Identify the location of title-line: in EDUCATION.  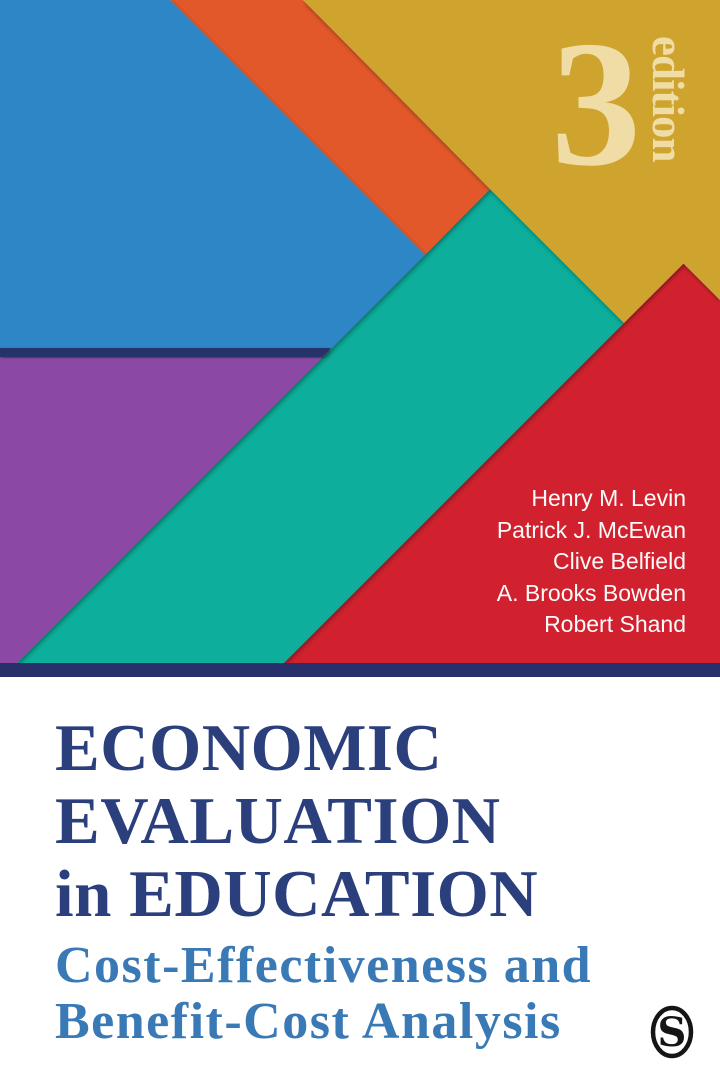
(297, 894).